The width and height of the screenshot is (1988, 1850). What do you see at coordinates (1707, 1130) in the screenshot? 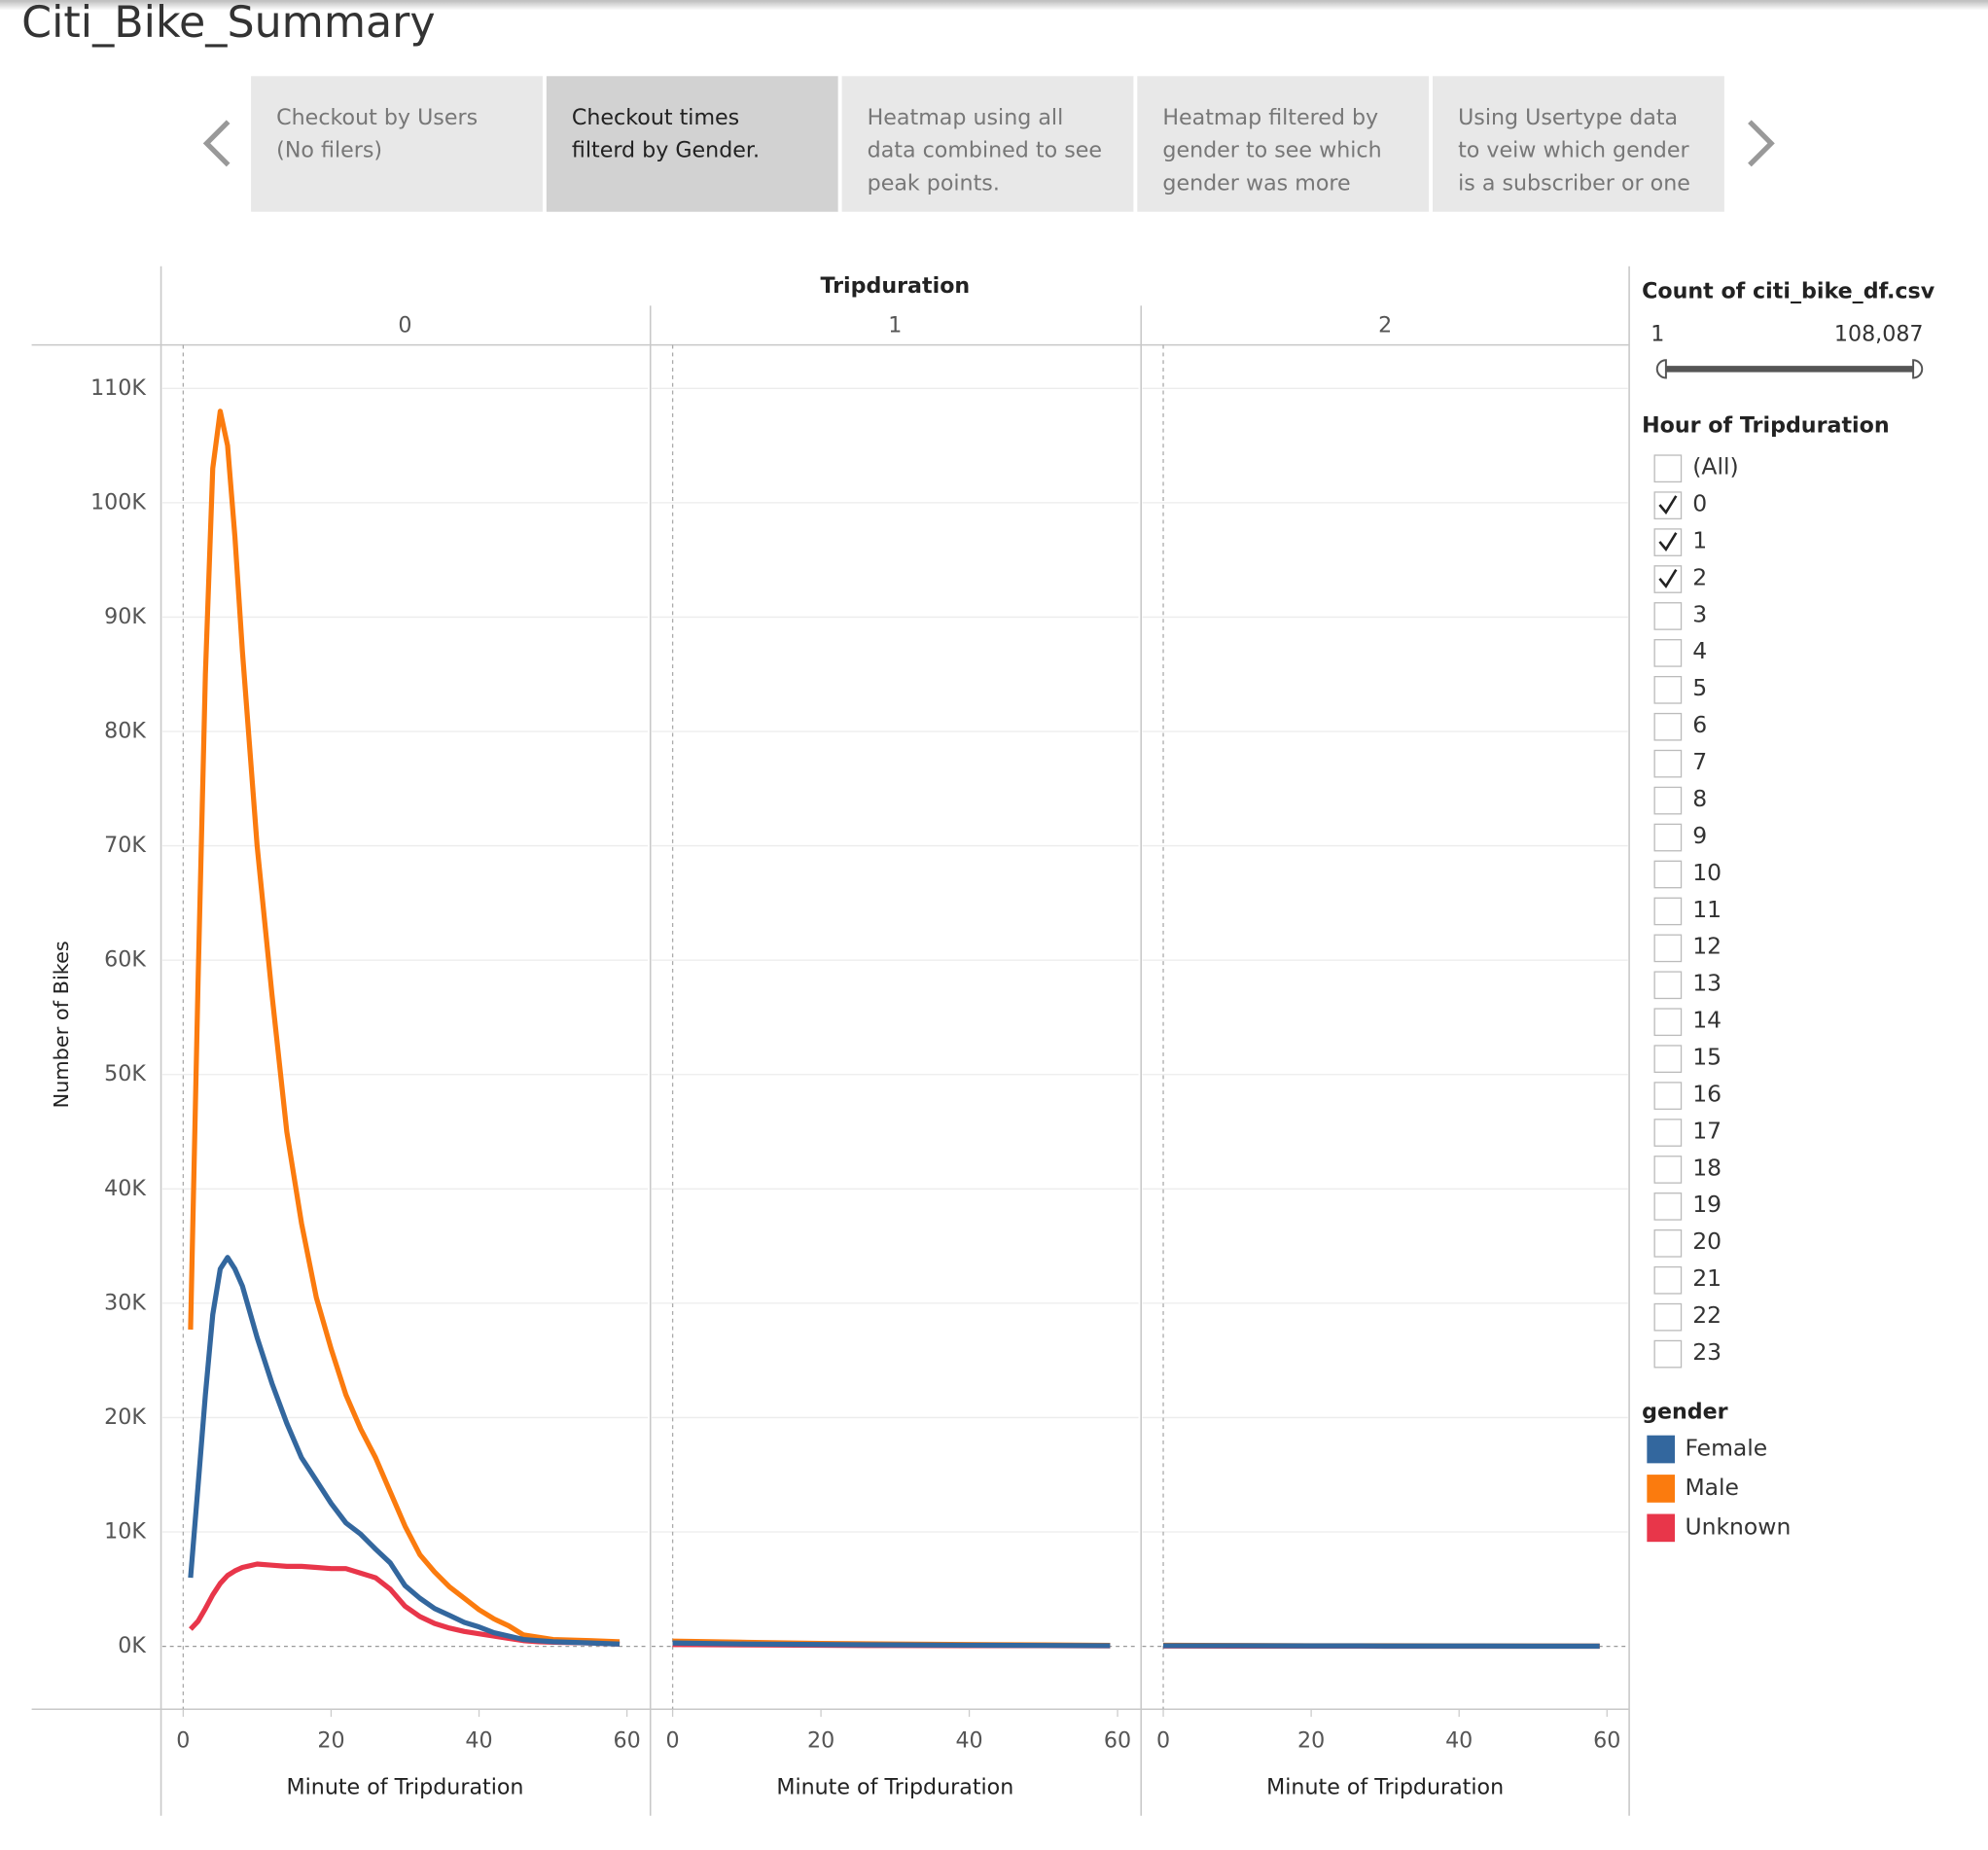
I see `filter-item-label: 17` at bounding box center [1707, 1130].